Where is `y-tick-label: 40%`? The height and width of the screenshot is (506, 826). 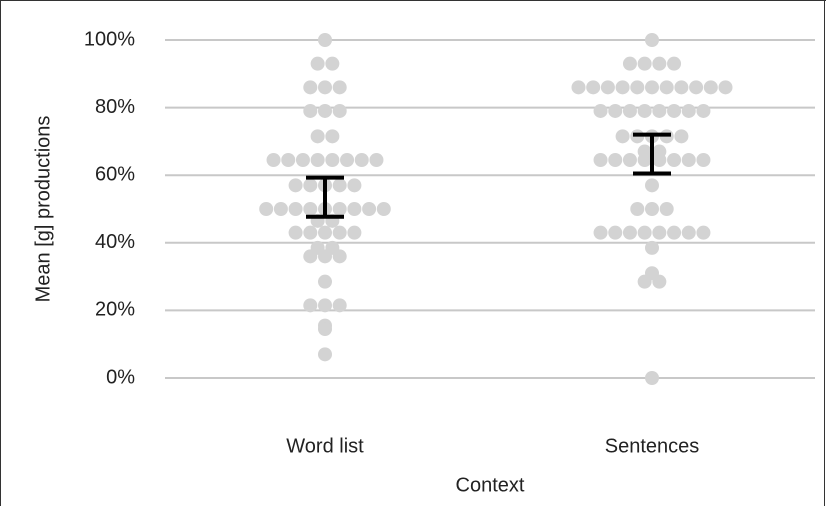
y-tick-label: 40% is located at coordinates (115, 242).